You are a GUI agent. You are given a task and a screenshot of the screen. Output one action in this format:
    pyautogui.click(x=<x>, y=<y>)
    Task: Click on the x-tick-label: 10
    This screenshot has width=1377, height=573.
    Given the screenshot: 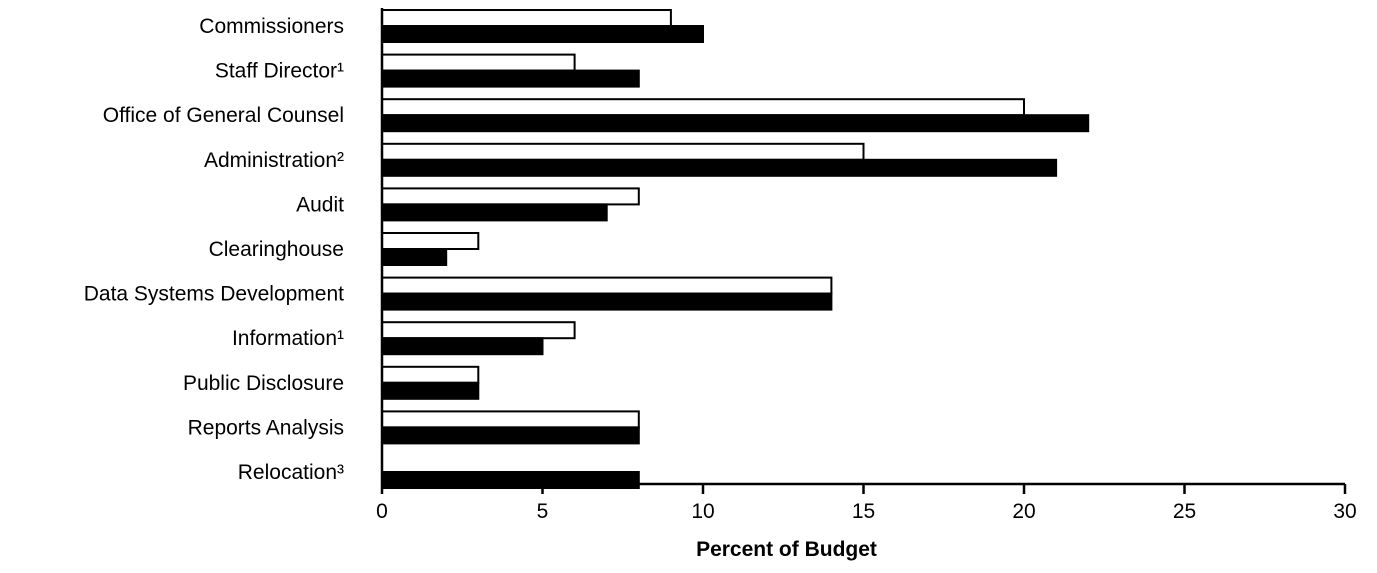 What is the action you would take?
    pyautogui.click(x=702, y=511)
    